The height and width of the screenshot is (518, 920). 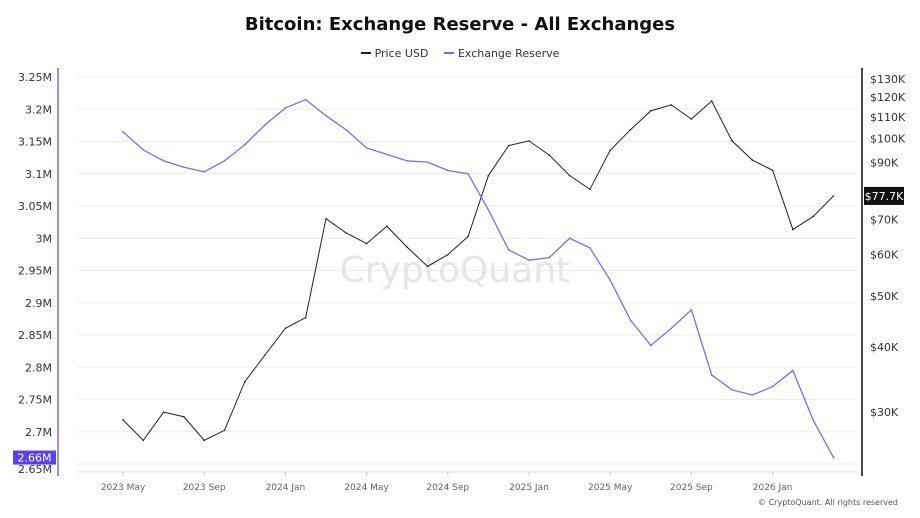 I want to click on left-tick-label: 2.8M, so click(x=38, y=367).